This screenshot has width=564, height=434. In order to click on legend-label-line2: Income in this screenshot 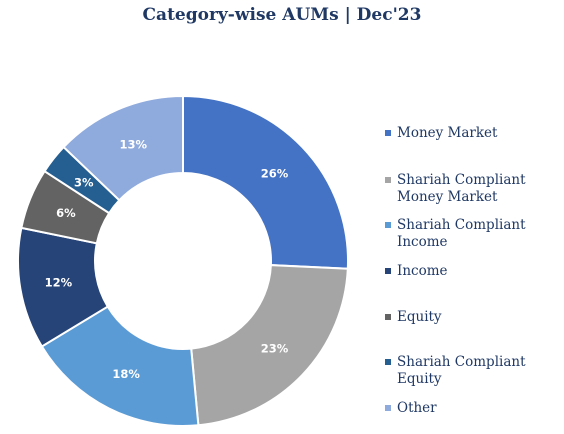, I will do `click(422, 242)`.